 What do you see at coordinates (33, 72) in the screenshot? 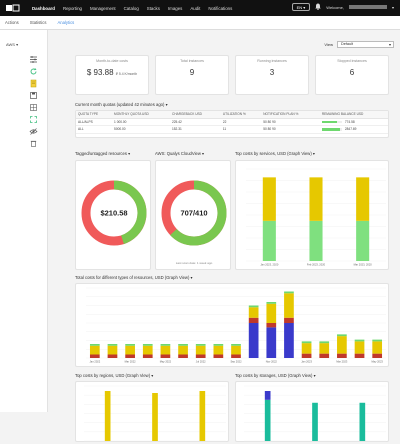
I see `refresh-icon` at bounding box center [33, 72].